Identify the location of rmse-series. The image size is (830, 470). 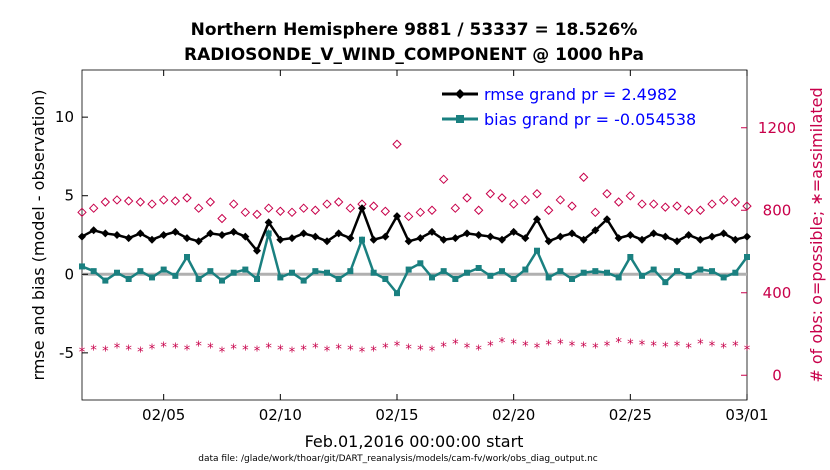
(414, 229).